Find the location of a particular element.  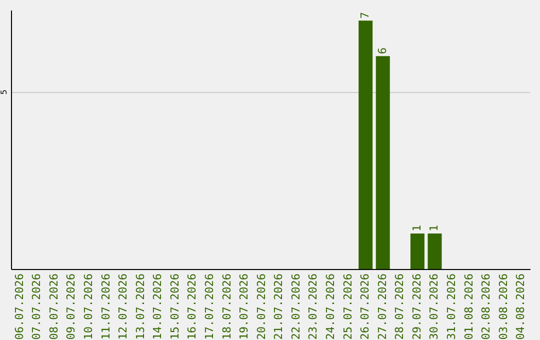

x-tick-label: 14.07.2026 is located at coordinates (157, 307).